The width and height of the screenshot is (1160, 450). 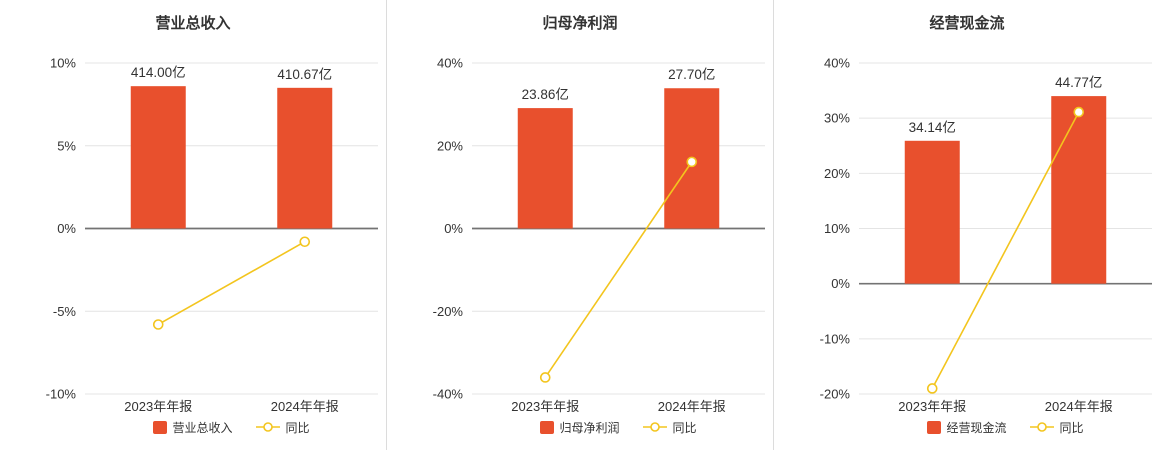 What do you see at coordinates (580, 23) in the screenshot?
I see `chart-title-net-profit: 归母净利润` at bounding box center [580, 23].